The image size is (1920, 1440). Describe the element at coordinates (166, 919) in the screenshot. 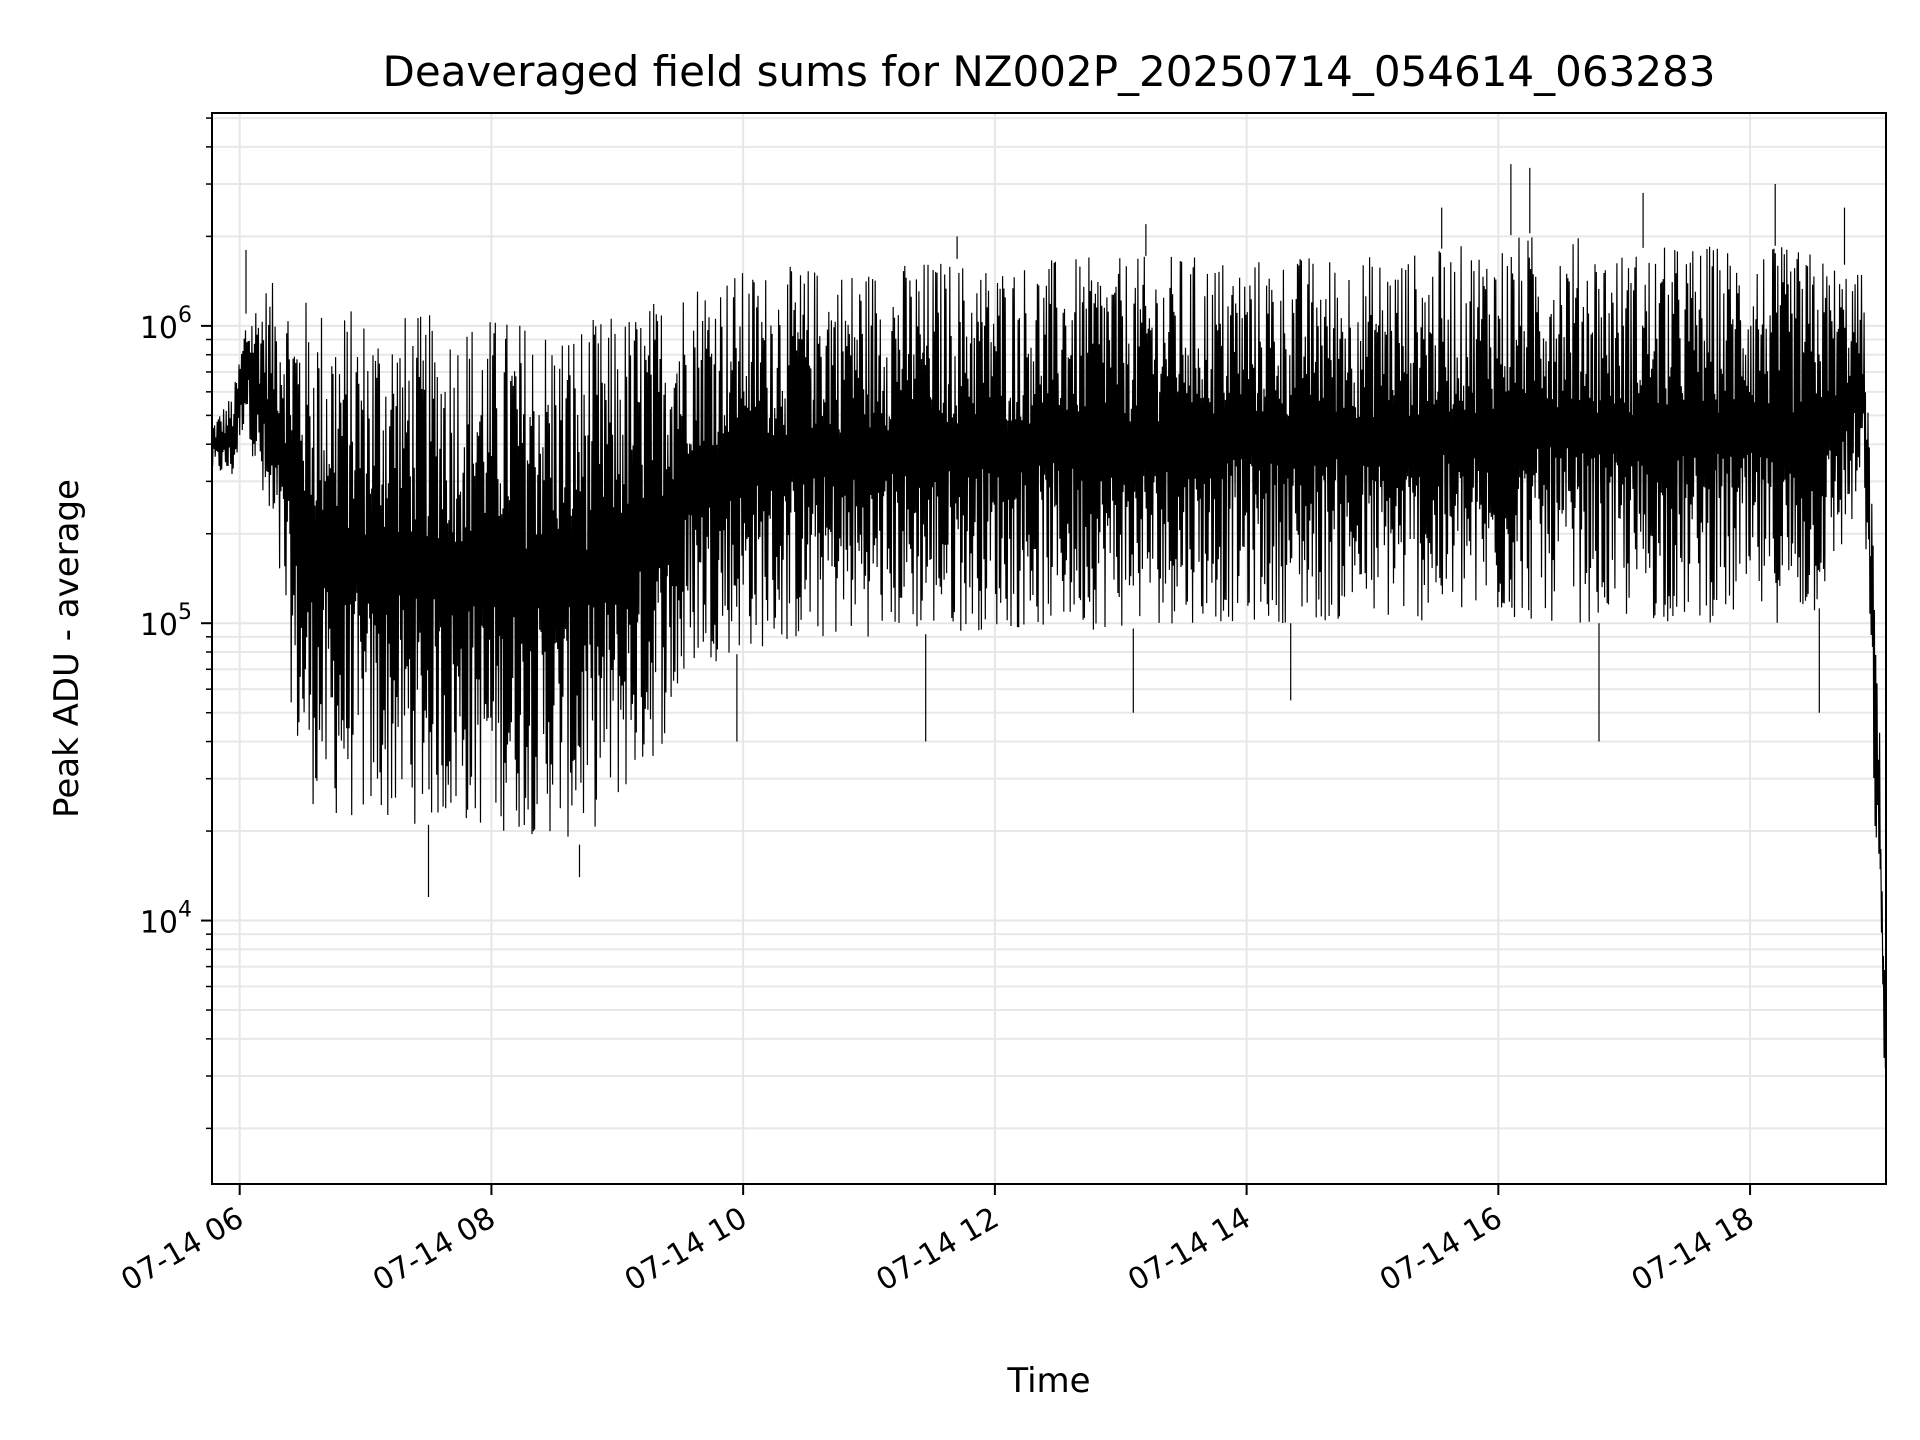

I see `y-tick-label: 10⁴` at that location.